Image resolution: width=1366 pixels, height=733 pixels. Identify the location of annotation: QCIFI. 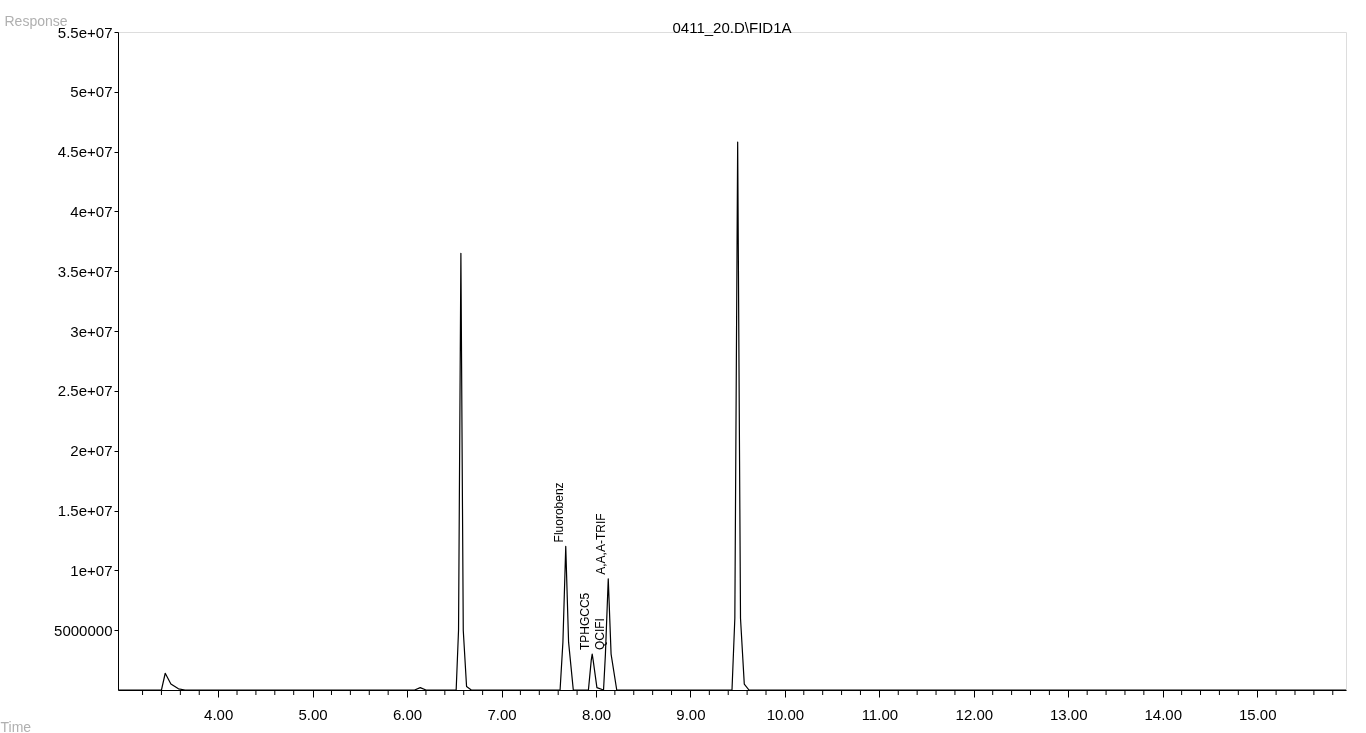
(600, 634).